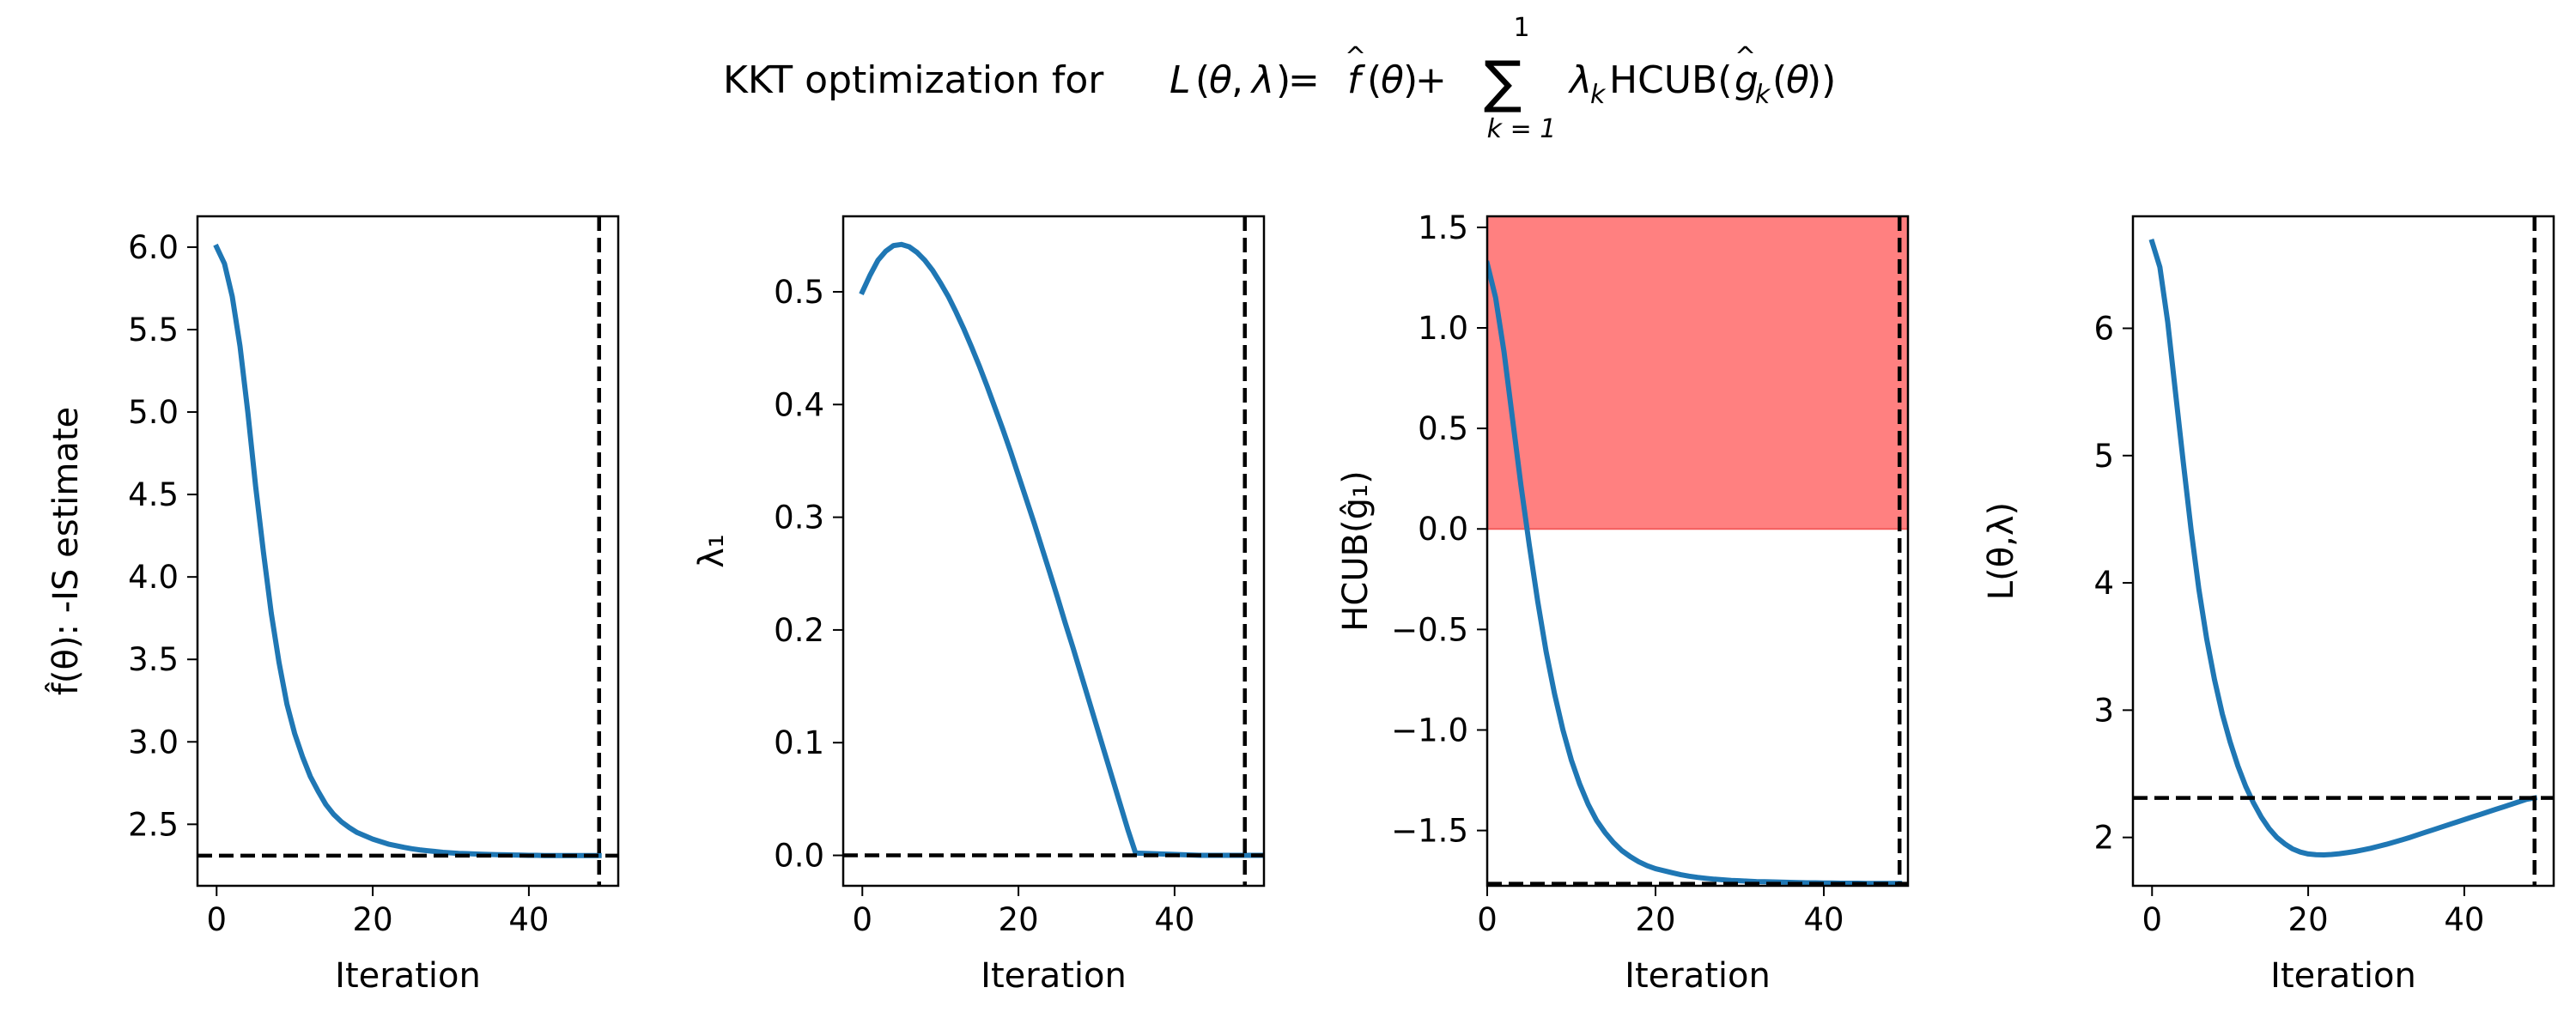 The width and height of the screenshot is (2576, 1030). I want to click on title-equals: =, so click(1304, 80).